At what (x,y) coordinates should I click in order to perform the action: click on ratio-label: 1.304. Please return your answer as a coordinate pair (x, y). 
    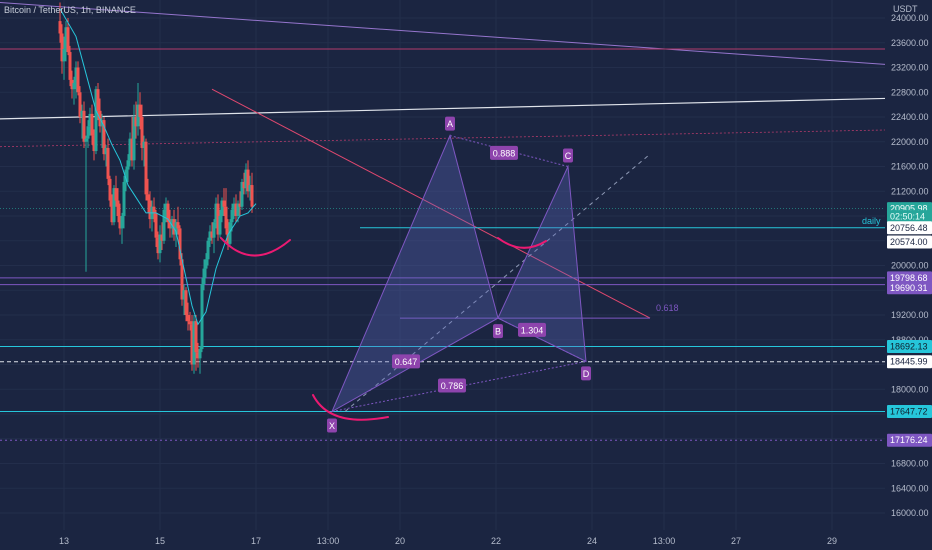
    Looking at the image, I should click on (532, 330).